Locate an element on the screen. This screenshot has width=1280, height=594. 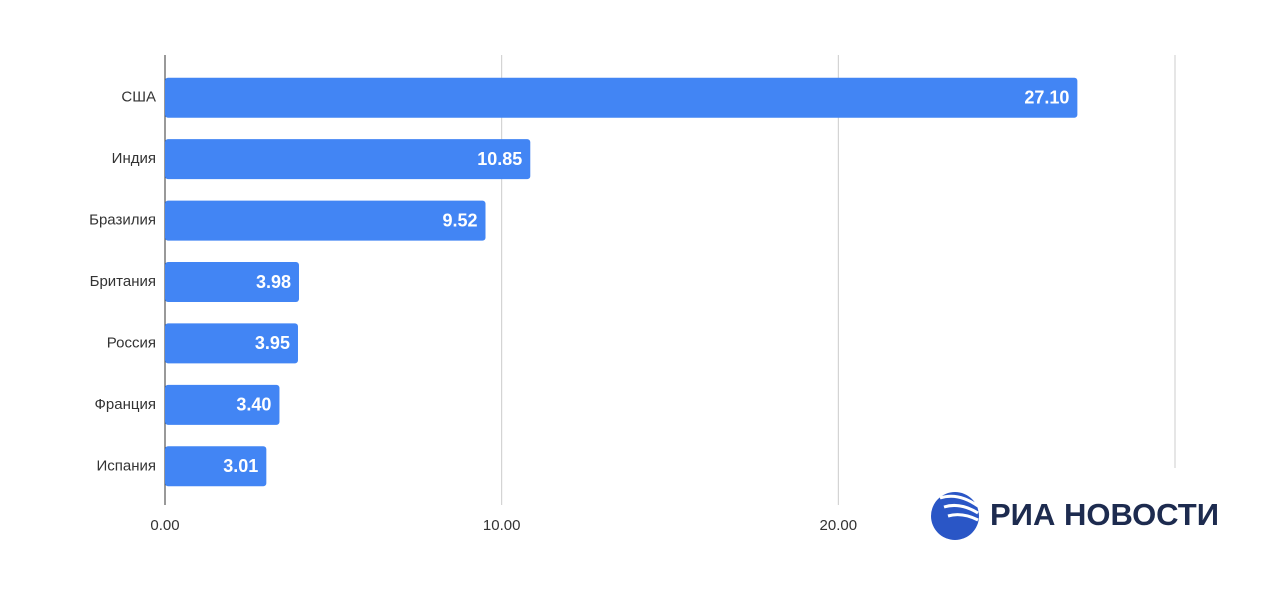
y-tick-label: Британия is located at coordinates (123, 281).